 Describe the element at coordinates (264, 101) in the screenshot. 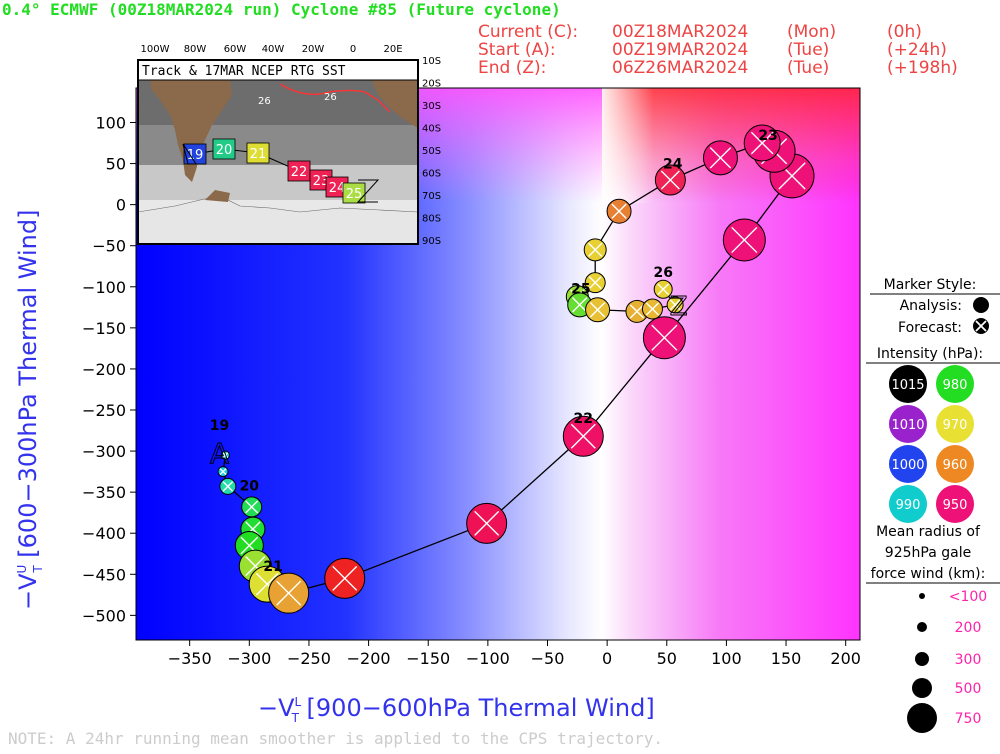

I see `contour-label: 26` at that location.